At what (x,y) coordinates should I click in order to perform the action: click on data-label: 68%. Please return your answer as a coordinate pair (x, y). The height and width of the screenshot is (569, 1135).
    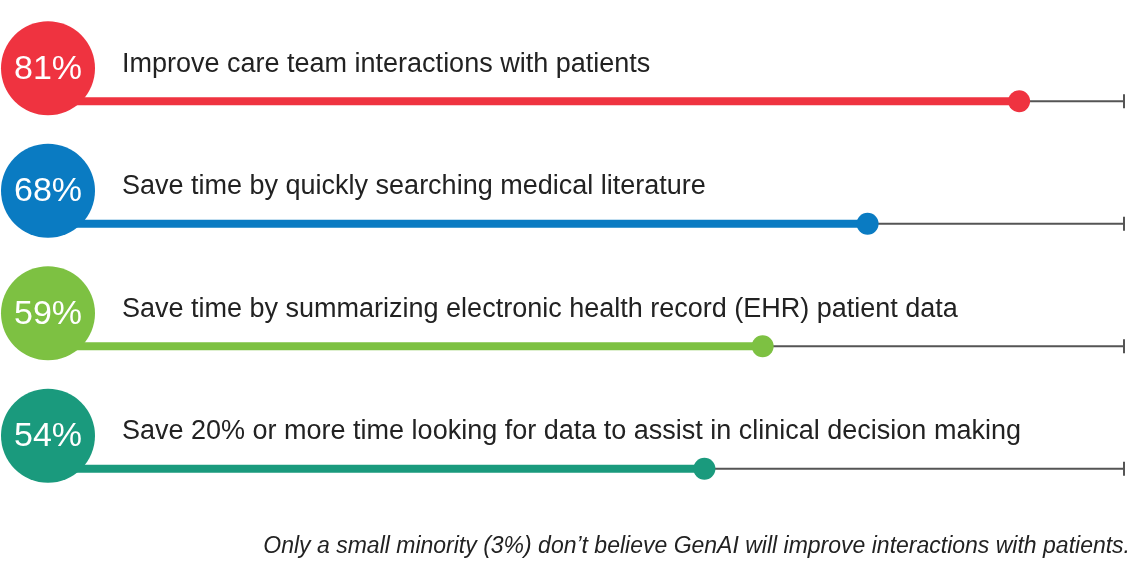
    Looking at the image, I should click on (48, 189).